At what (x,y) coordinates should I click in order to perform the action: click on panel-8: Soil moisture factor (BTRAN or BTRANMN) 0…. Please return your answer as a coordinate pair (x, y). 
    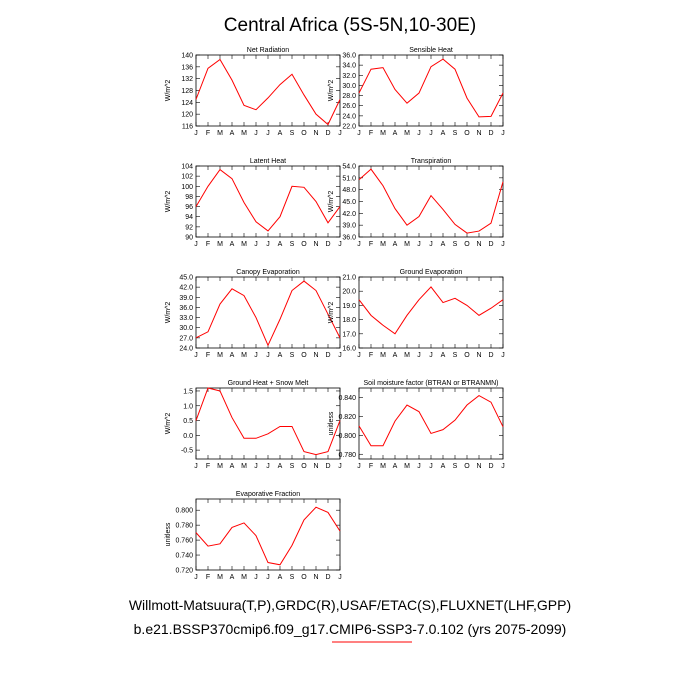
    Looking at the image, I should click on (416, 425).